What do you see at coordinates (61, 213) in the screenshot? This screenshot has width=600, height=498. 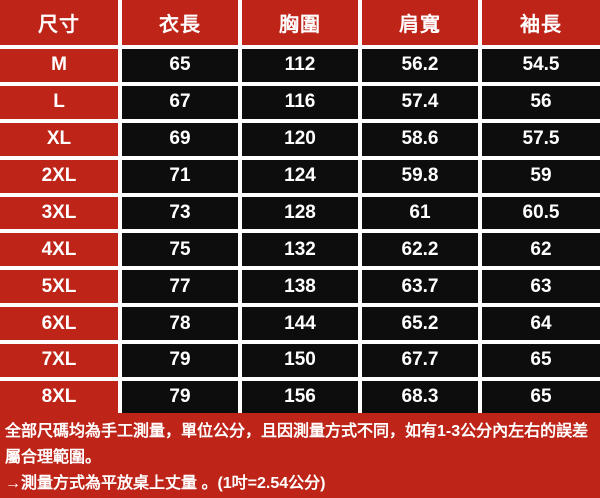 I see `size-cell: 3XL` at bounding box center [61, 213].